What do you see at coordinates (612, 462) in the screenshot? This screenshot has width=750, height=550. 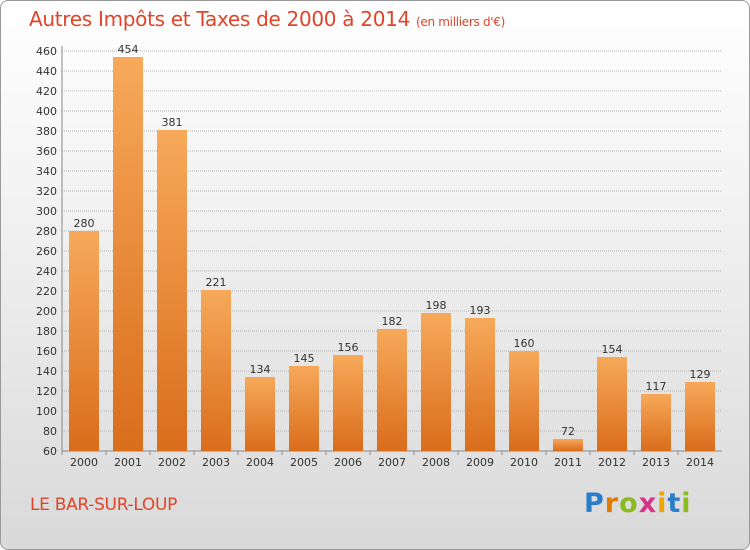 I see `x-tick-label-2012: 2012` at bounding box center [612, 462].